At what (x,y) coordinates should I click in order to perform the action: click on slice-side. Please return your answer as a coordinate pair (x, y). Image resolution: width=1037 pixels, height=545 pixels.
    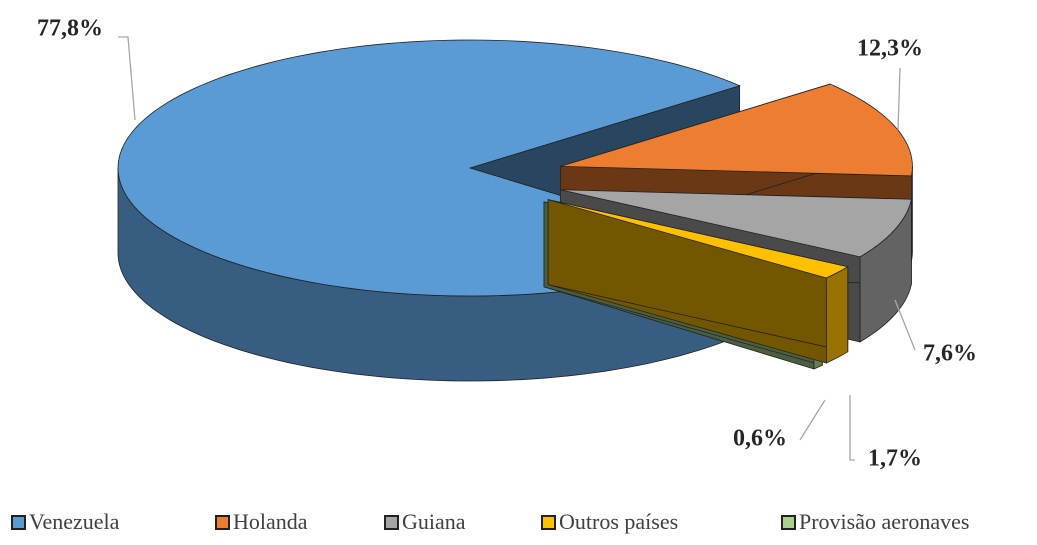
    Looking at the image, I should click on (837, 315).